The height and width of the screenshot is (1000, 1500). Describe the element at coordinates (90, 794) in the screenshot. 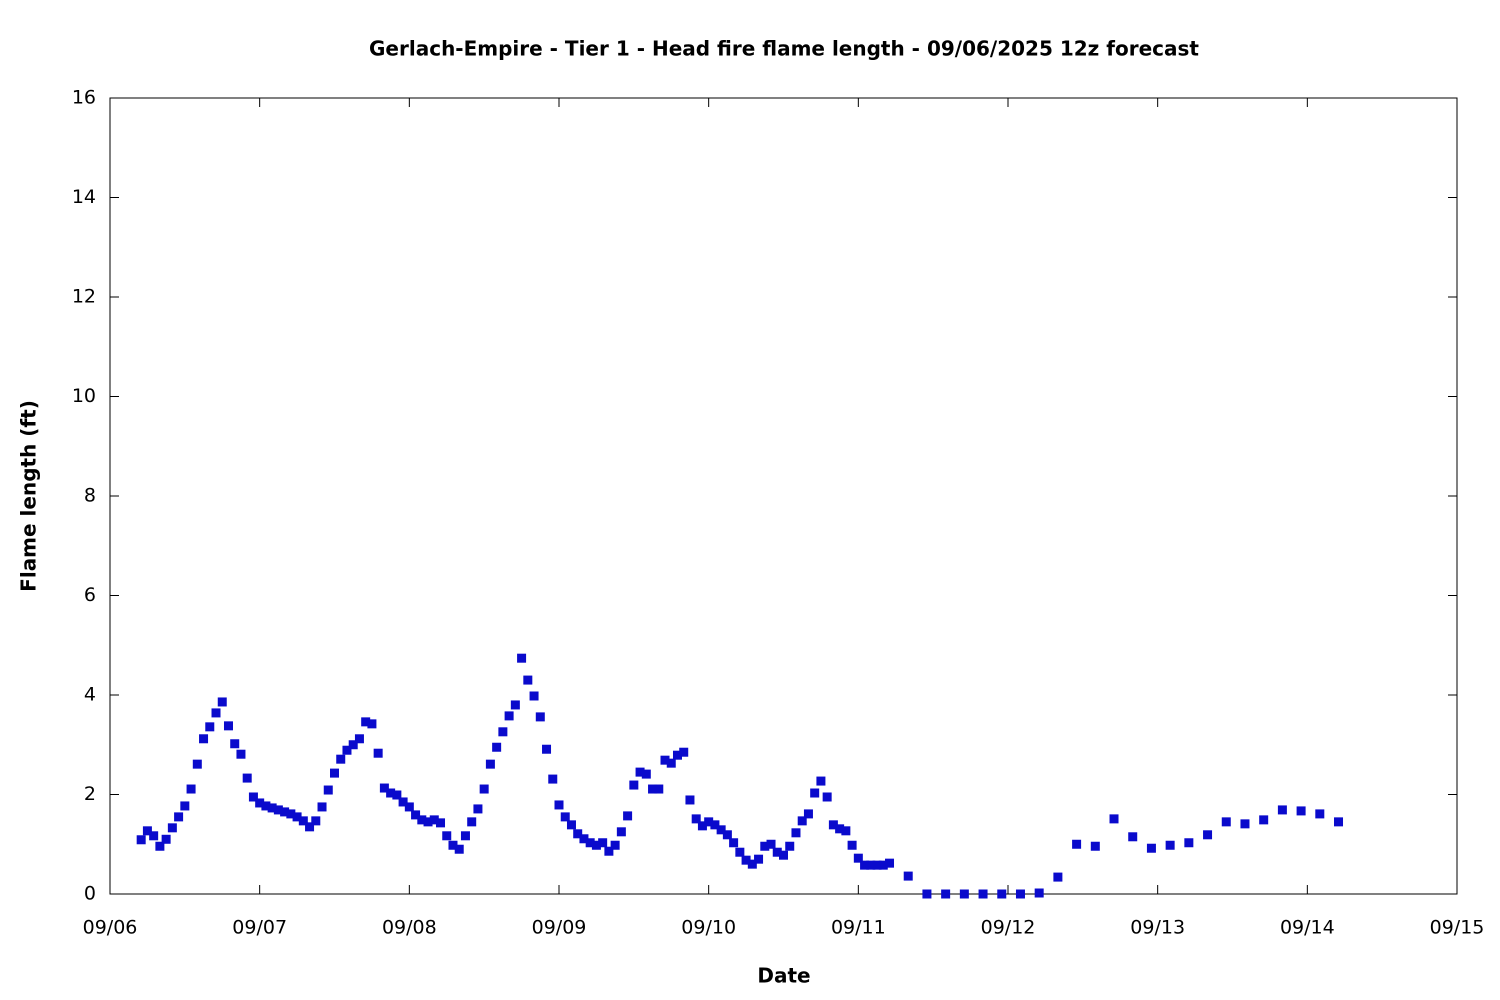

I see `y-tick-label: 2` at that location.